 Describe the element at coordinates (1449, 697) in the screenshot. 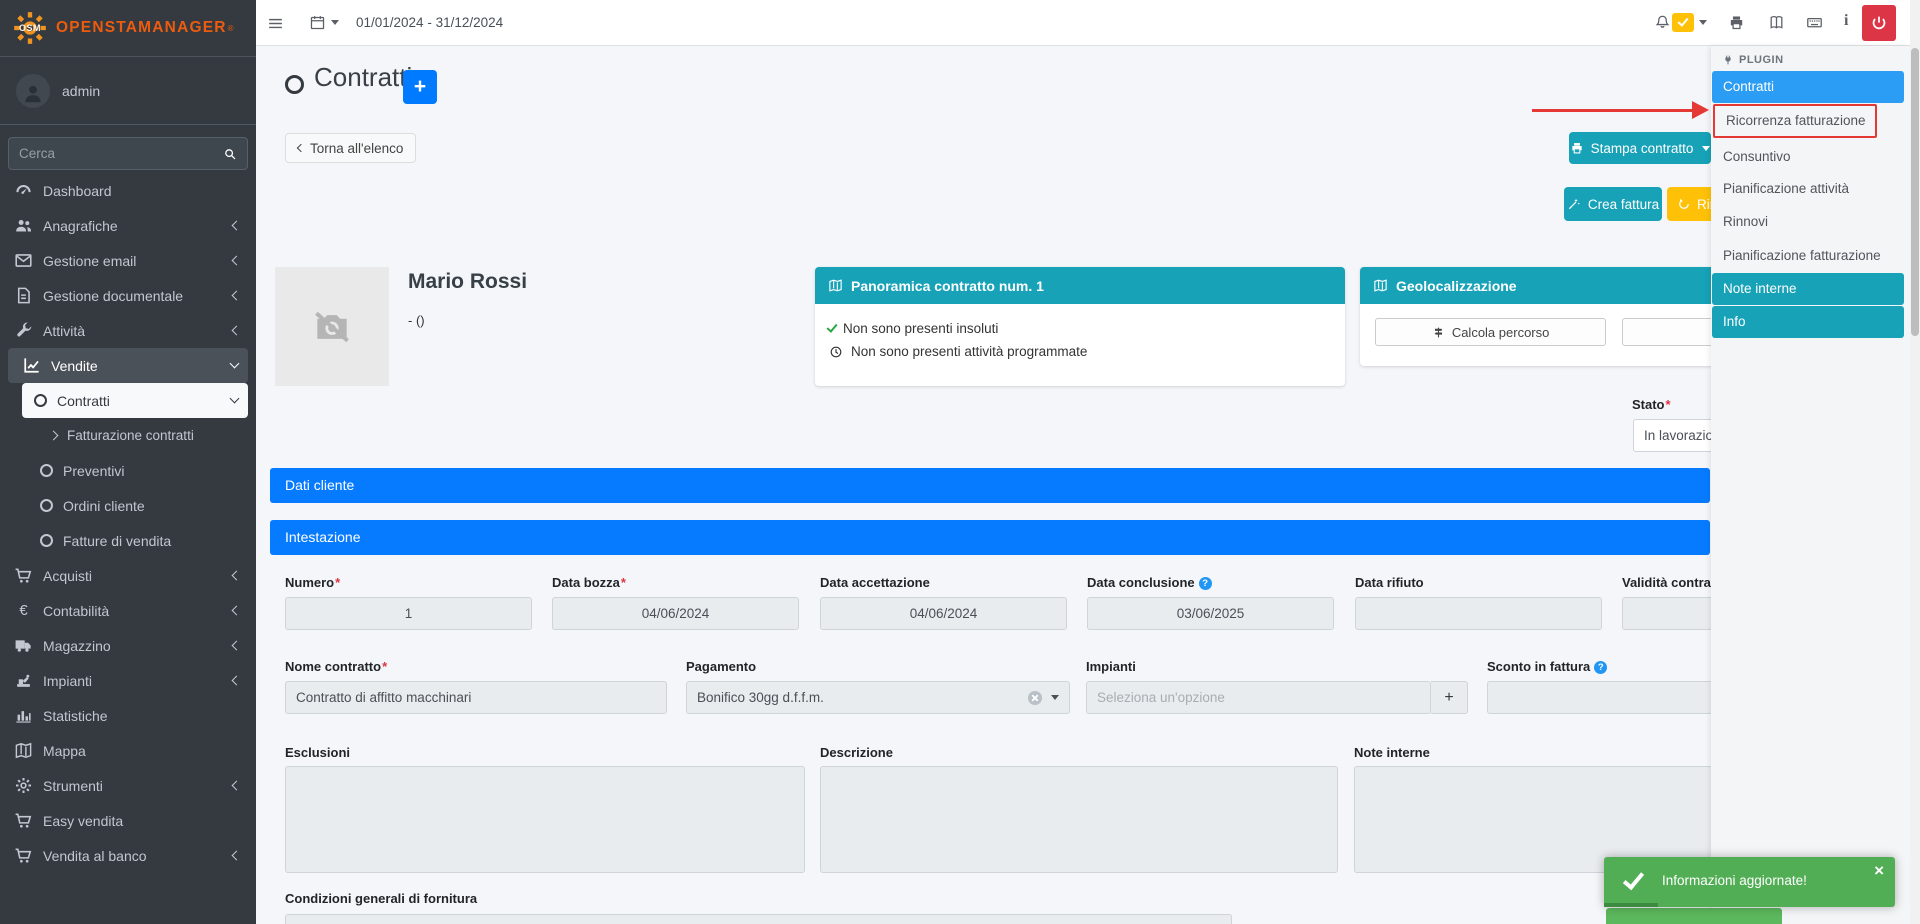

I see `add-impianto-button: +` at that location.